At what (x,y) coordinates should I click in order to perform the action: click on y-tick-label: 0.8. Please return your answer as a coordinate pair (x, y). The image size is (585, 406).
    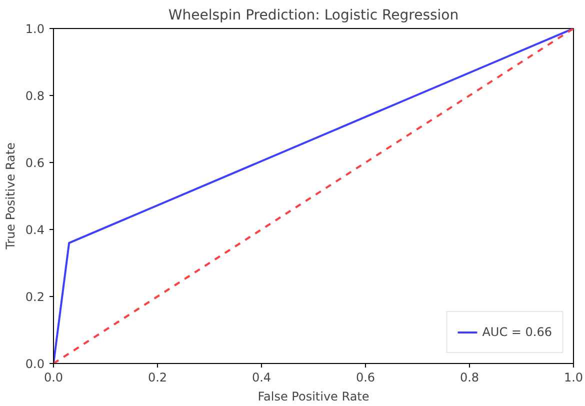
    Looking at the image, I should click on (35, 96).